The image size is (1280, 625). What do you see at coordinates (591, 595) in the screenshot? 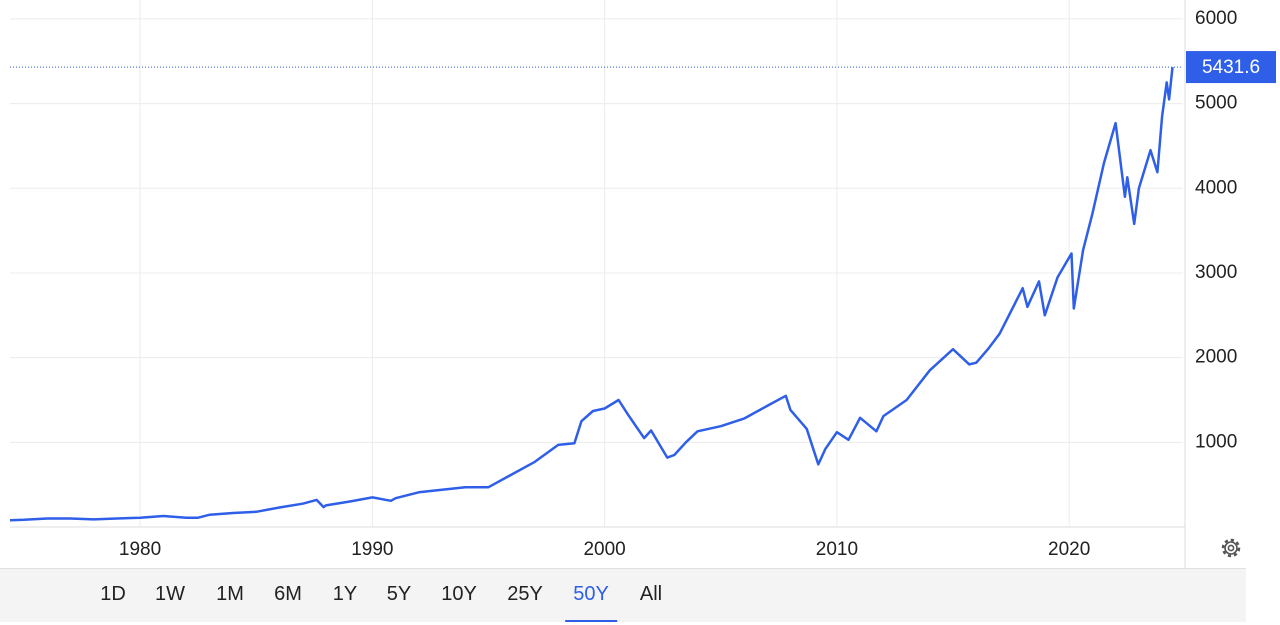
I see `range-button: 50Y` at bounding box center [591, 595].